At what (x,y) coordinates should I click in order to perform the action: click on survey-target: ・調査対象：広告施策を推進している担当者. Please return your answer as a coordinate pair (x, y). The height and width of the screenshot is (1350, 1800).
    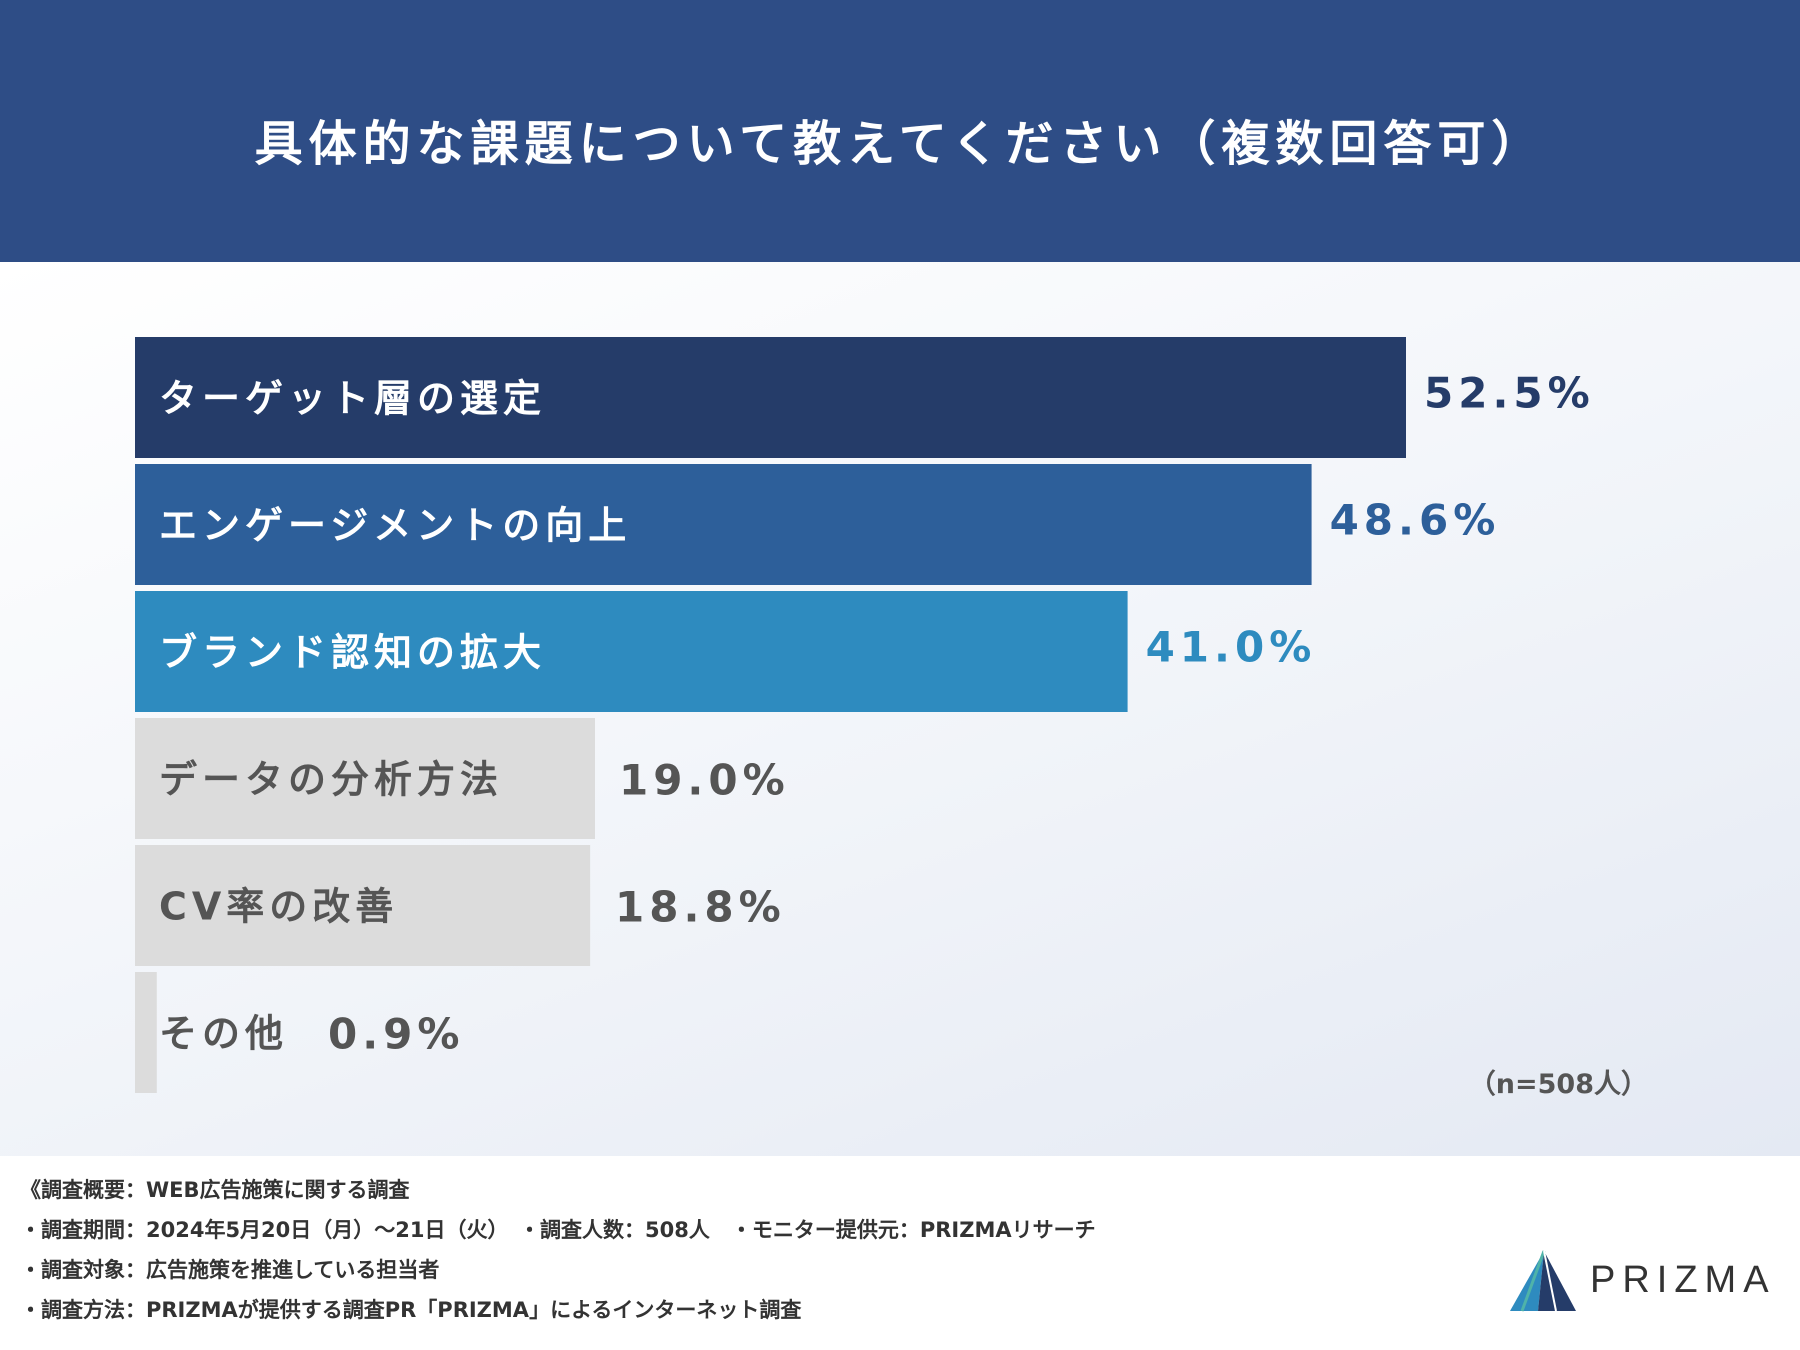
    Looking at the image, I should click on (230, 1270).